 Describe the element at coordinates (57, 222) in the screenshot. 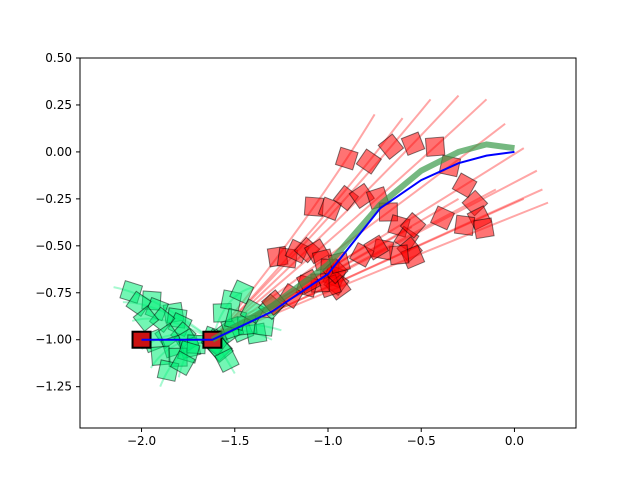

I see `y-axis: 0.50 0.25 0.00 −0.25 −0.50 −0.75 −1.00 −1.25` at that location.